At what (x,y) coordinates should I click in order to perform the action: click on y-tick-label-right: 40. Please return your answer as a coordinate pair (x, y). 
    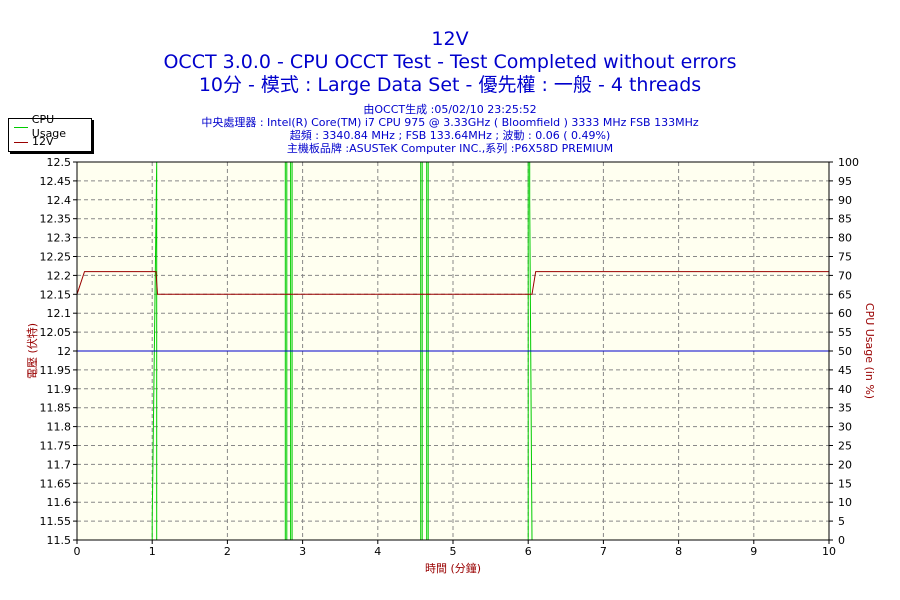
    Looking at the image, I should click on (845, 389).